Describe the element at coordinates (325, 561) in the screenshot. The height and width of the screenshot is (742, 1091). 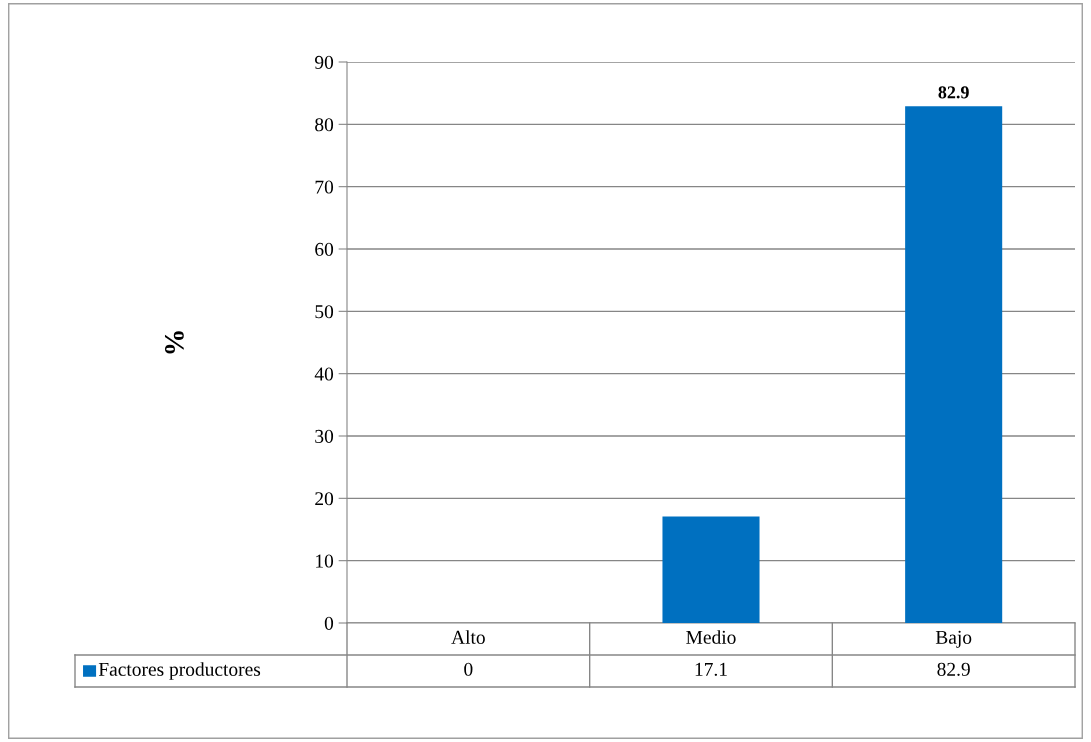
I see `y-tick-label: 10` at that location.